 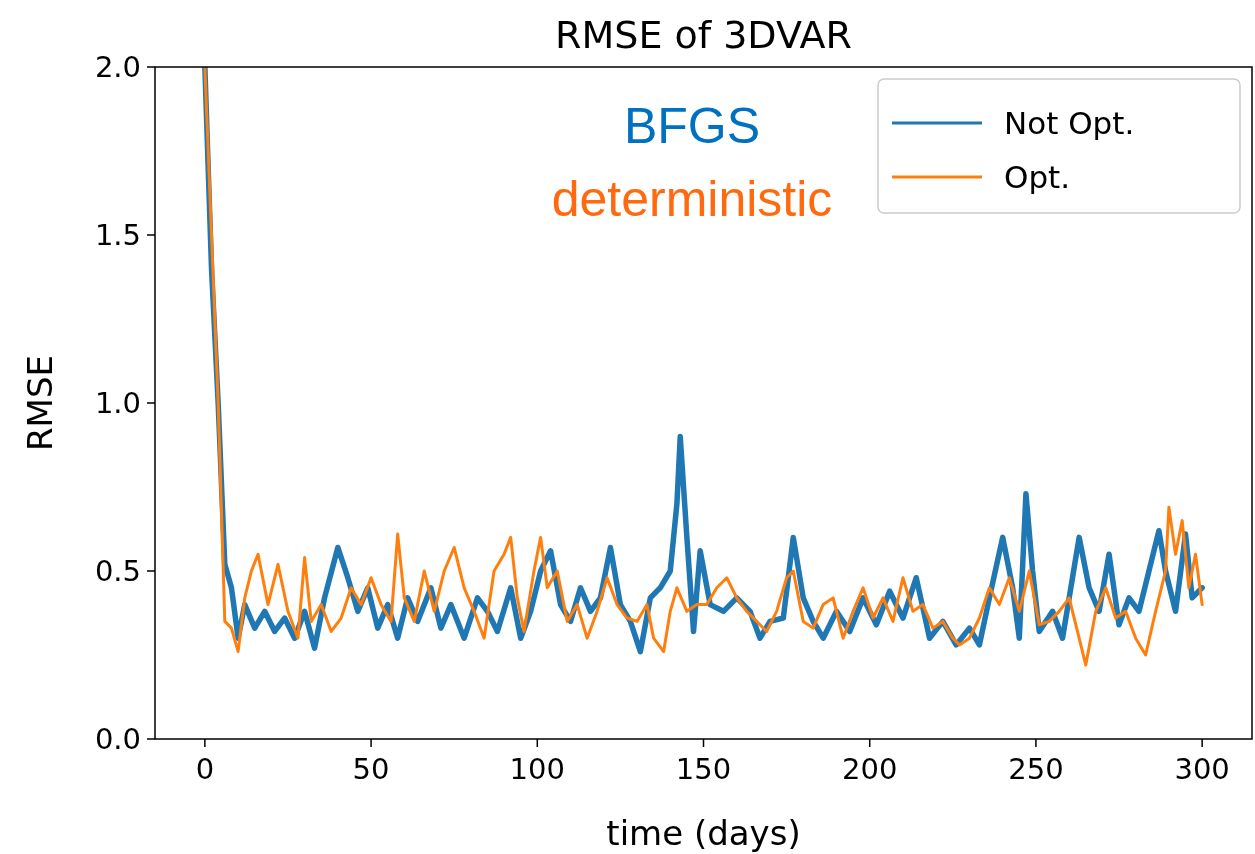 I want to click on y-tick-label: 1.5, so click(x=117, y=235).